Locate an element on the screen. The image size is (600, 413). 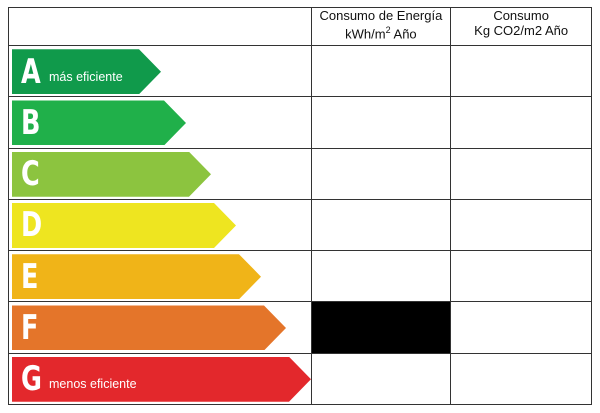
rating-note: más eficiente is located at coordinates (86, 76).